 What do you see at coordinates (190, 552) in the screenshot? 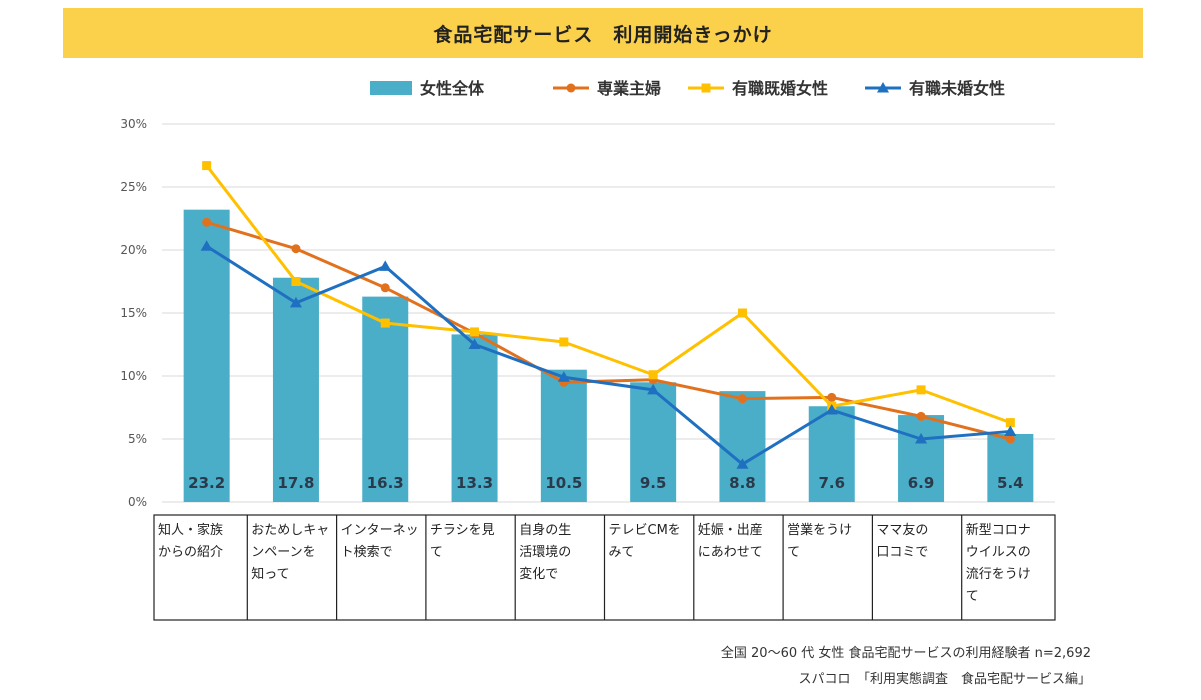
I see `x-category-label: からの紹介` at bounding box center [190, 552].